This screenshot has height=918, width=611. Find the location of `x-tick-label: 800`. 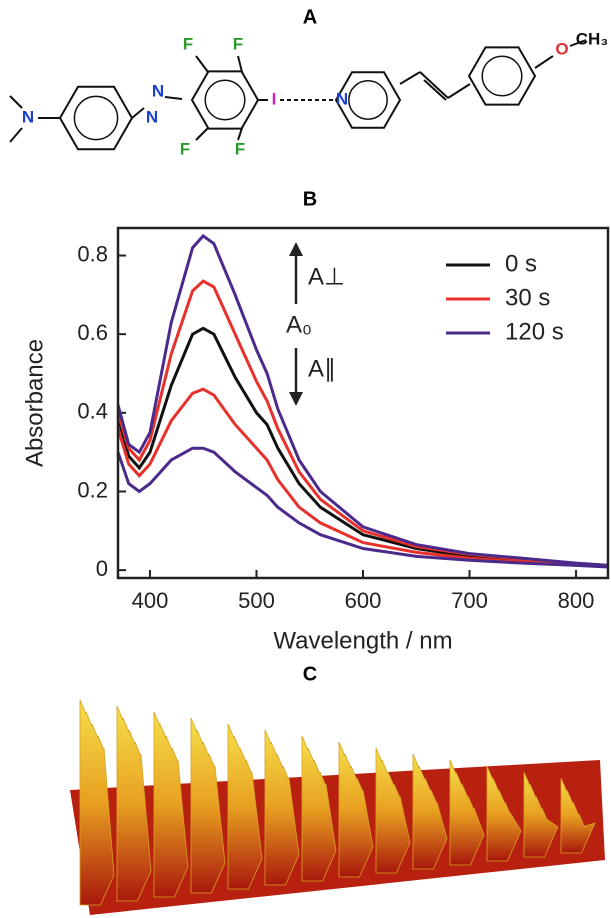

x-tick-label: 800 is located at coordinates (576, 600).